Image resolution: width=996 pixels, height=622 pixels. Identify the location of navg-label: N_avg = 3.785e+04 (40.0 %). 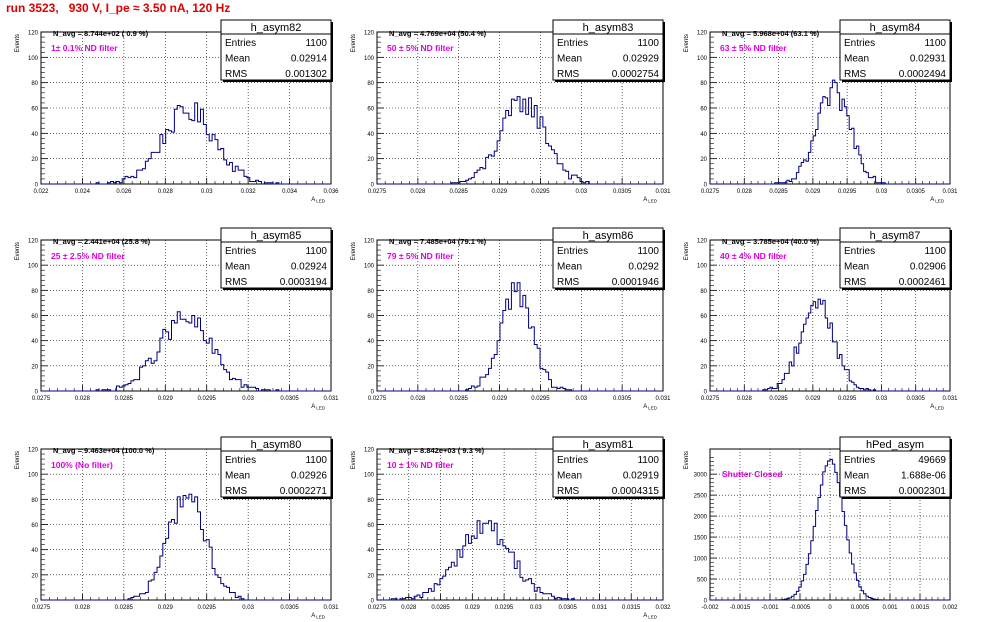
(771, 241).